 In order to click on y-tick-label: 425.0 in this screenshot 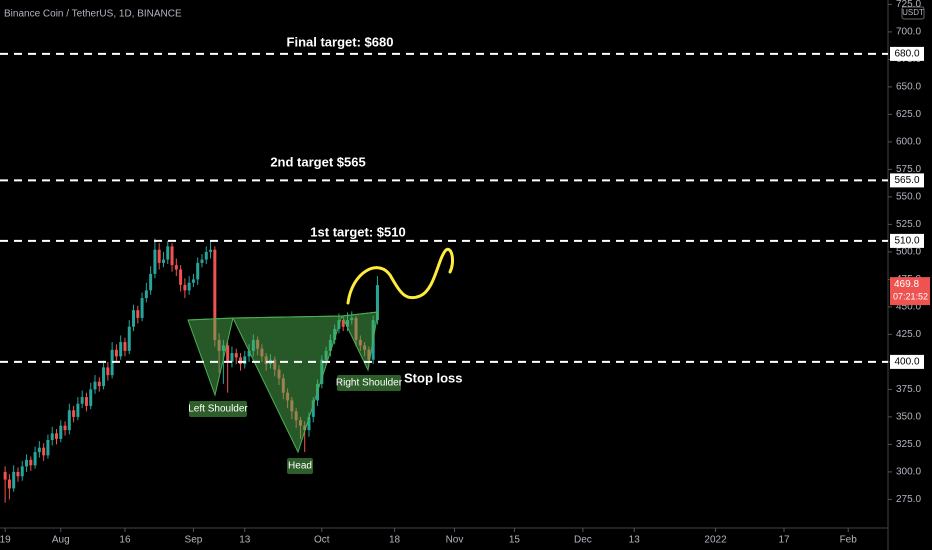, I will do `click(908, 334)`.